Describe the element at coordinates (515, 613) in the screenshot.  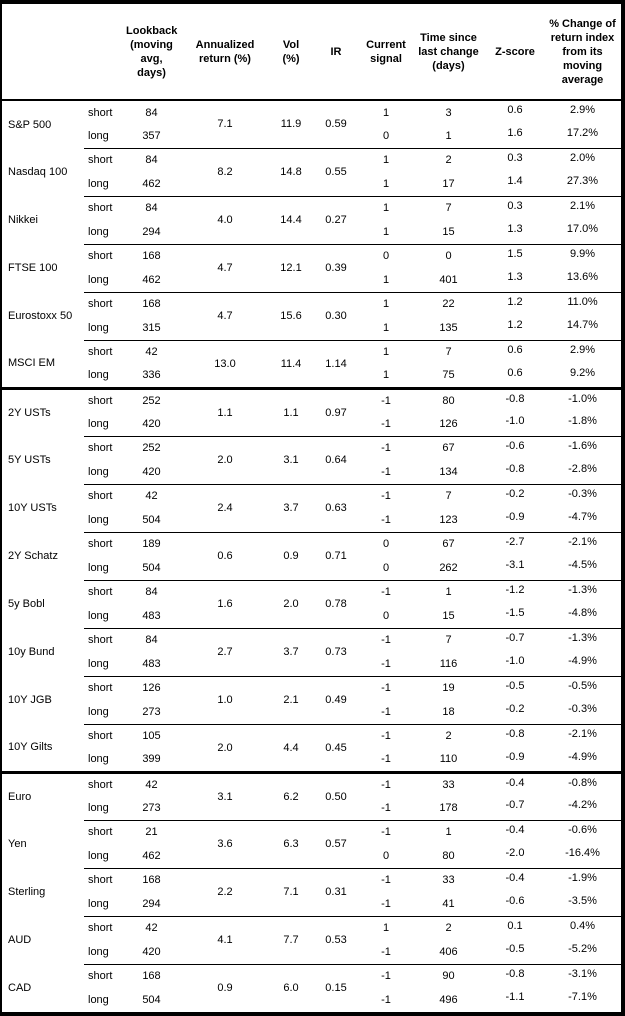
I see `z-score-value: -1.5` at that location.